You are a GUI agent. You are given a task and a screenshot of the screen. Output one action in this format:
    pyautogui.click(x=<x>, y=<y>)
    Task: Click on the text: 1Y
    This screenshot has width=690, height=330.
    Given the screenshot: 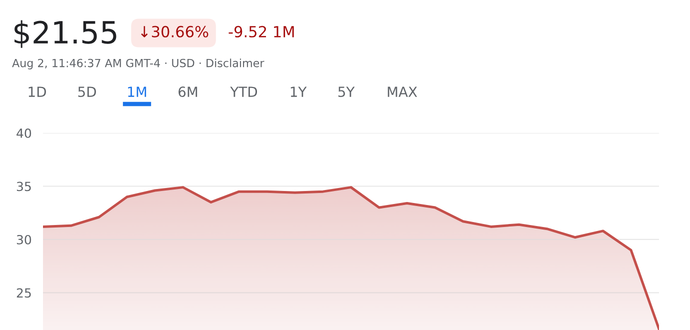 What is the action you would take?
    pyautogui.click(x=298, y=91)
    